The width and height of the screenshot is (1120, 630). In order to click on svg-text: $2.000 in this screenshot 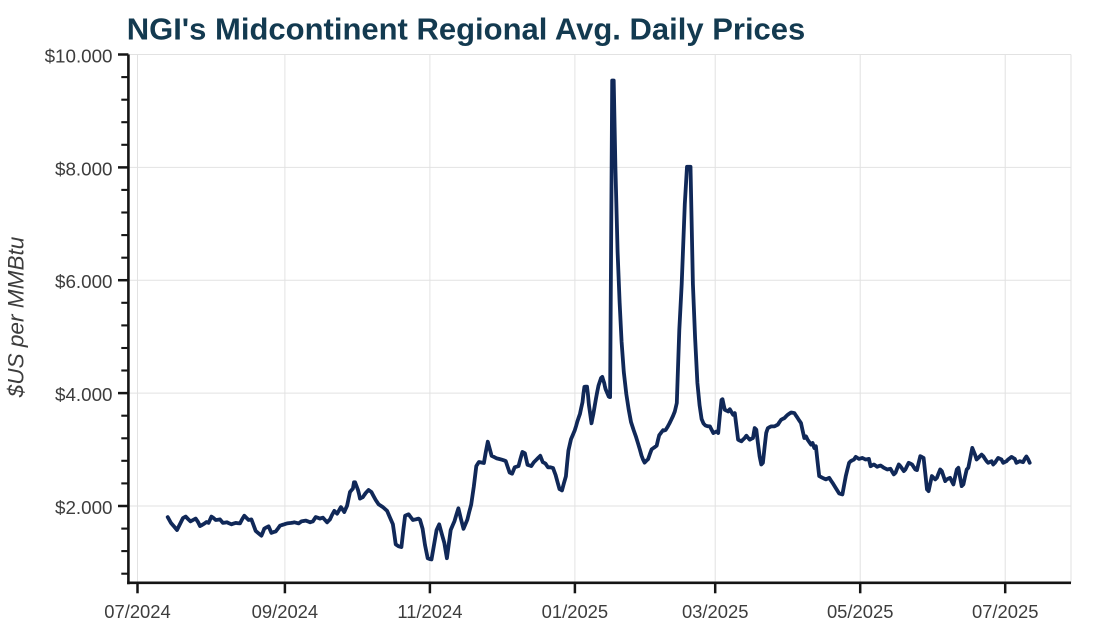, I will do `click(83, 507)`.